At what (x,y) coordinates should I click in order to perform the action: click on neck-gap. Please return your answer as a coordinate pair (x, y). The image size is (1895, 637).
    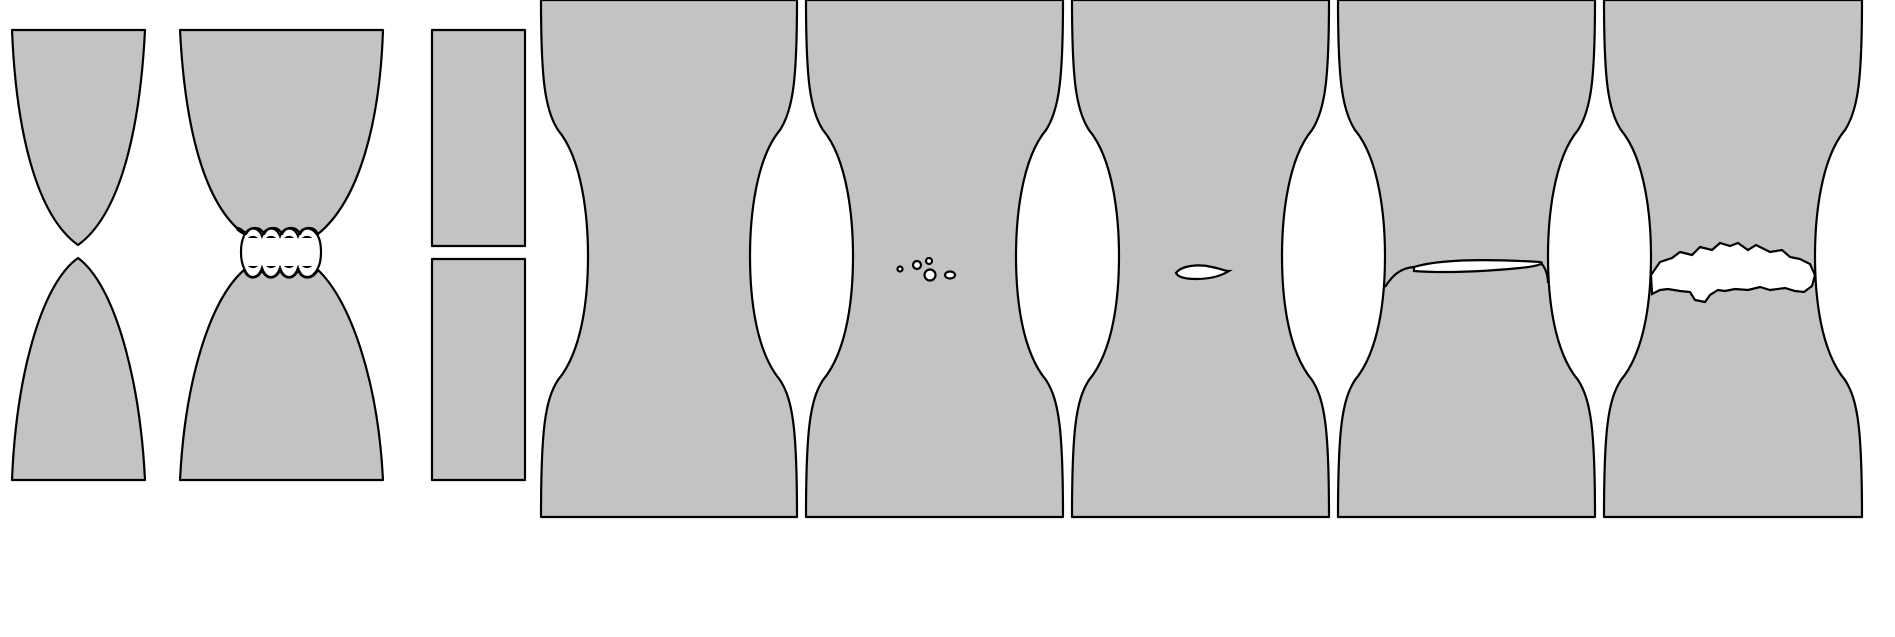
    Looking at the image, I should click on (279, 252).